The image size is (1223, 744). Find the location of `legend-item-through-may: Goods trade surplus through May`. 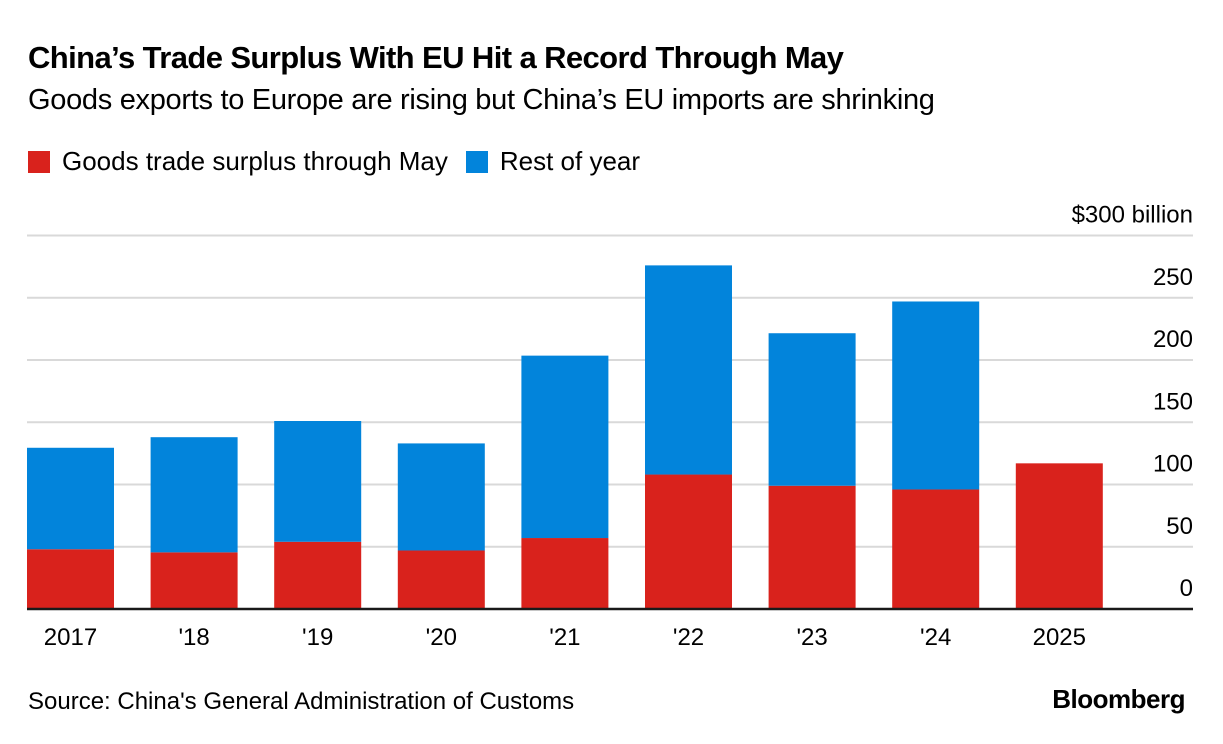

legend-item-through-may: Goods trade surplus through May is located at coordinates (238, 161).